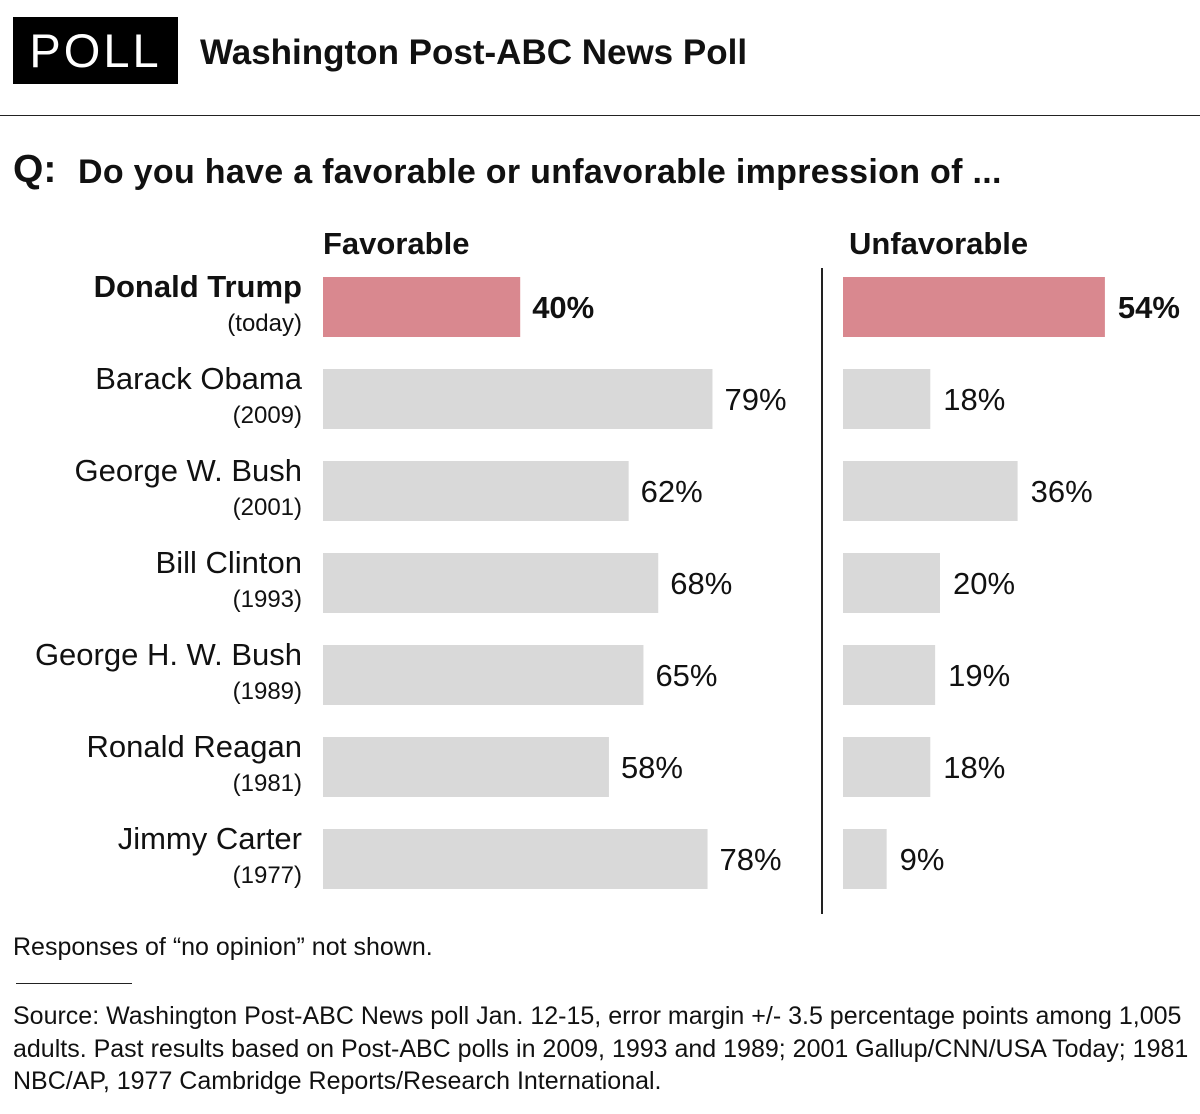  Describe the element at coordinates (755, 399) in the screenshot. I see `favorable-value-barack-obama: 79%` at that location.